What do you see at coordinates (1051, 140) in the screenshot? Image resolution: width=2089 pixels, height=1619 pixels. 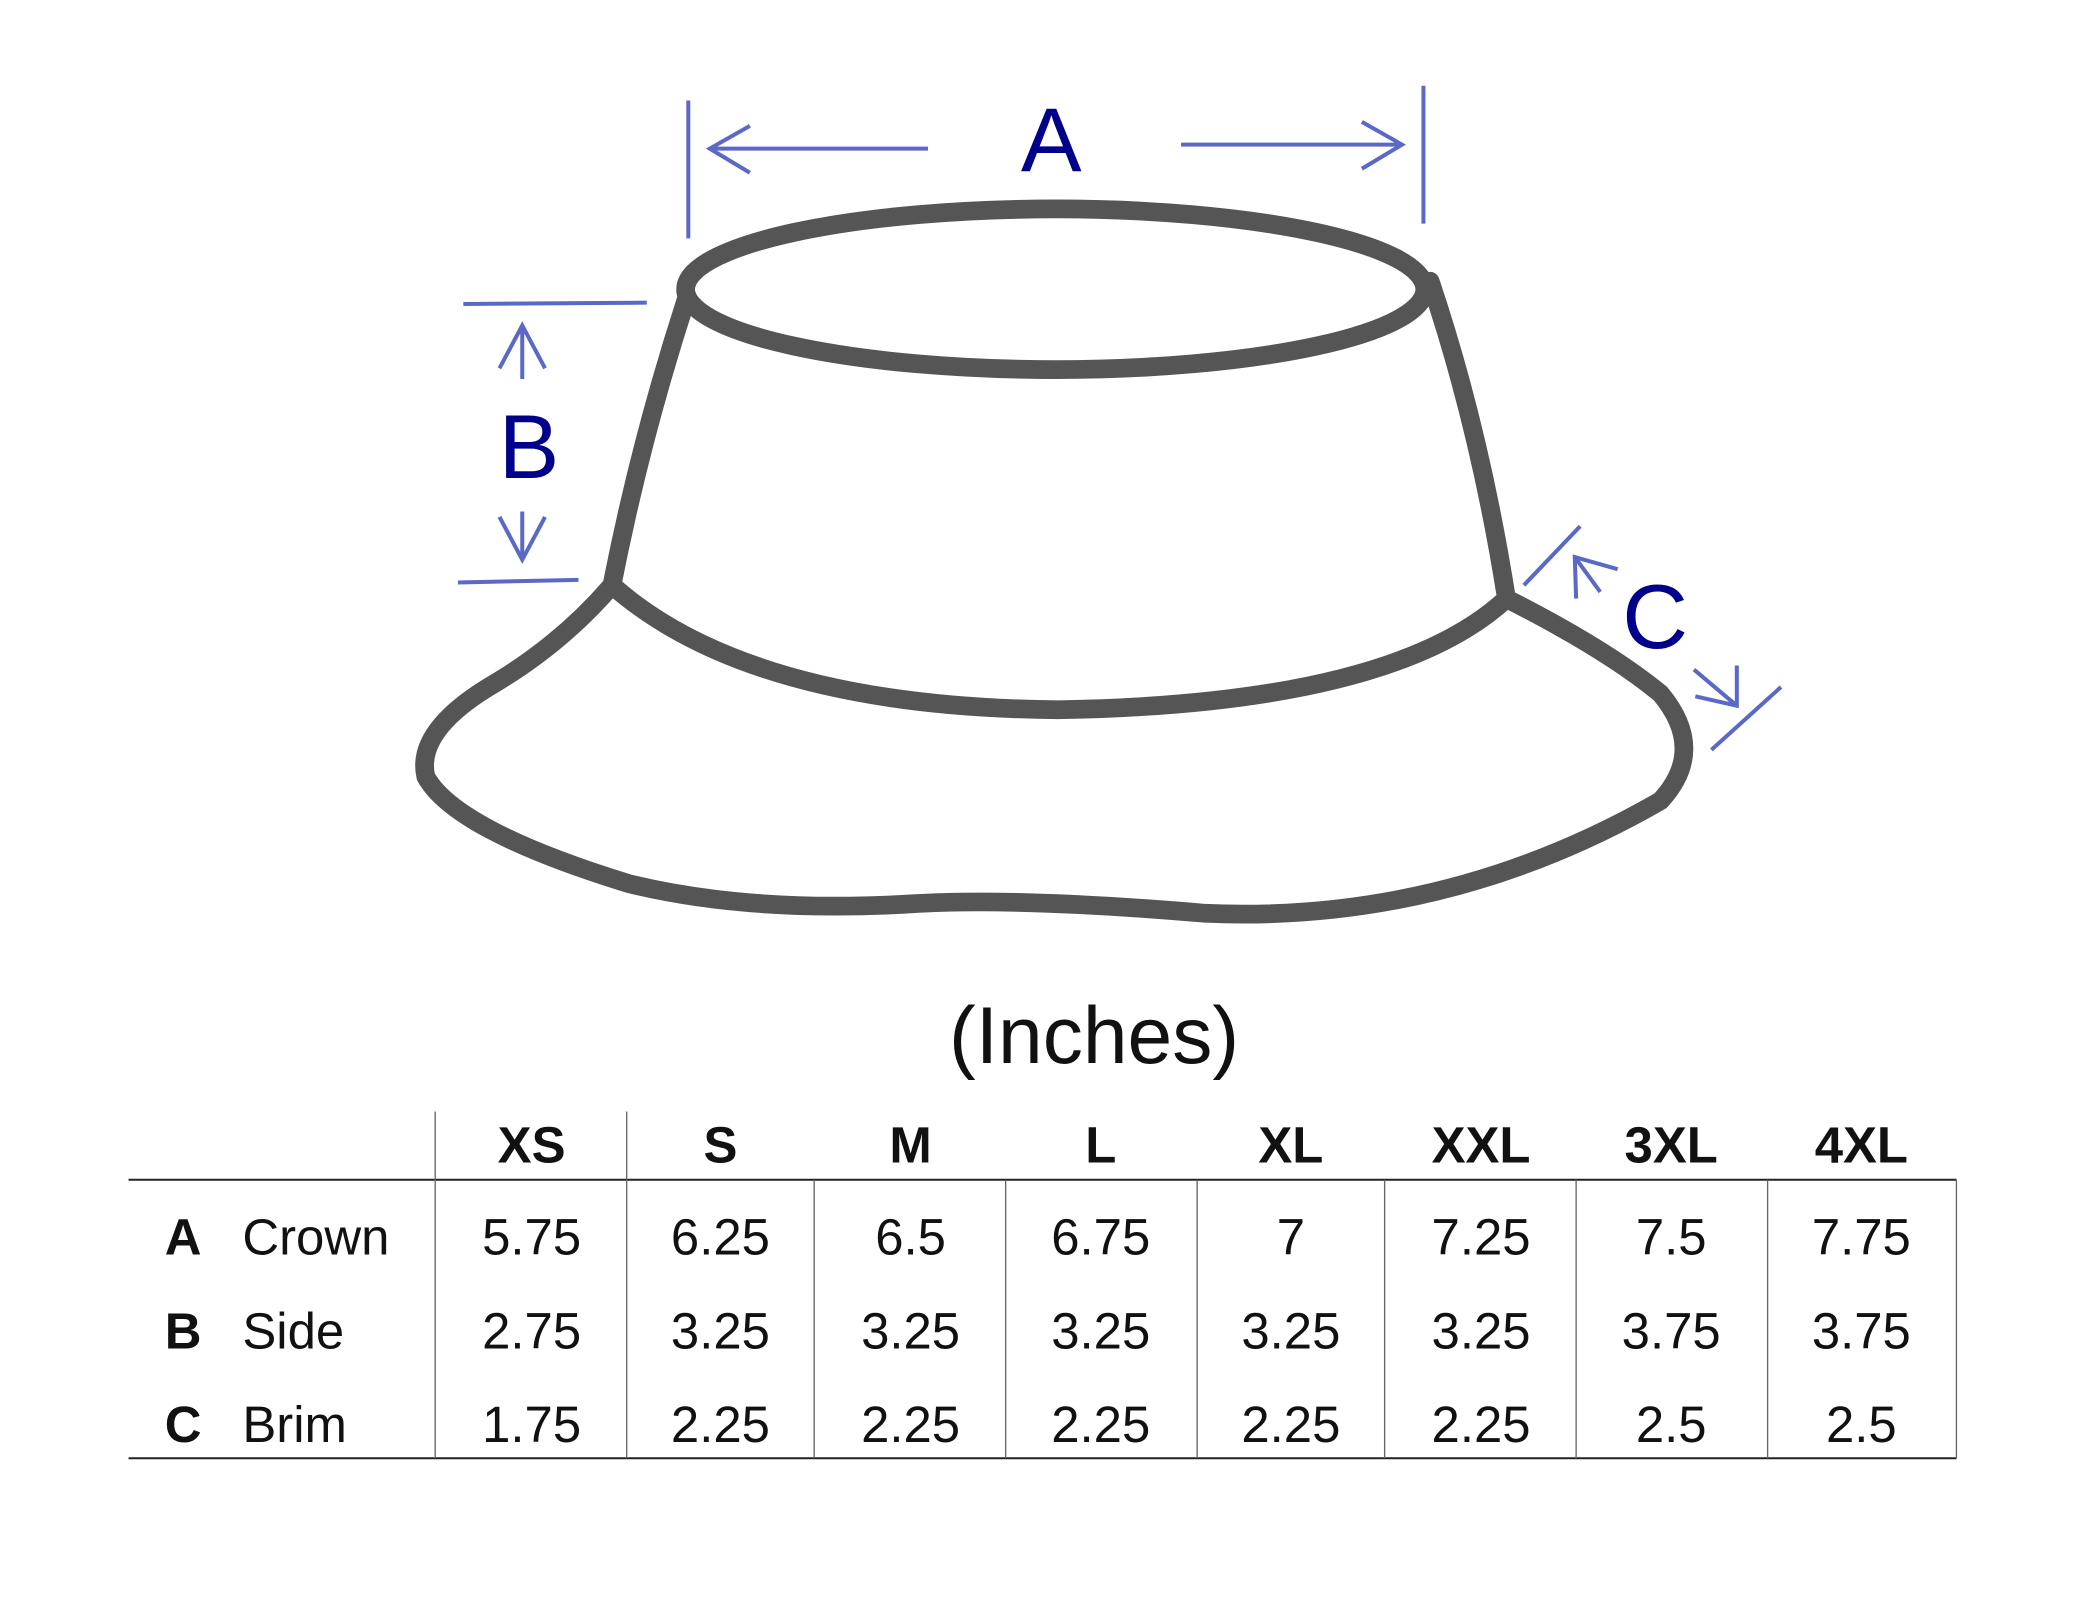 I see `dimension-a-label: A` at bounding box center [1051, 140].